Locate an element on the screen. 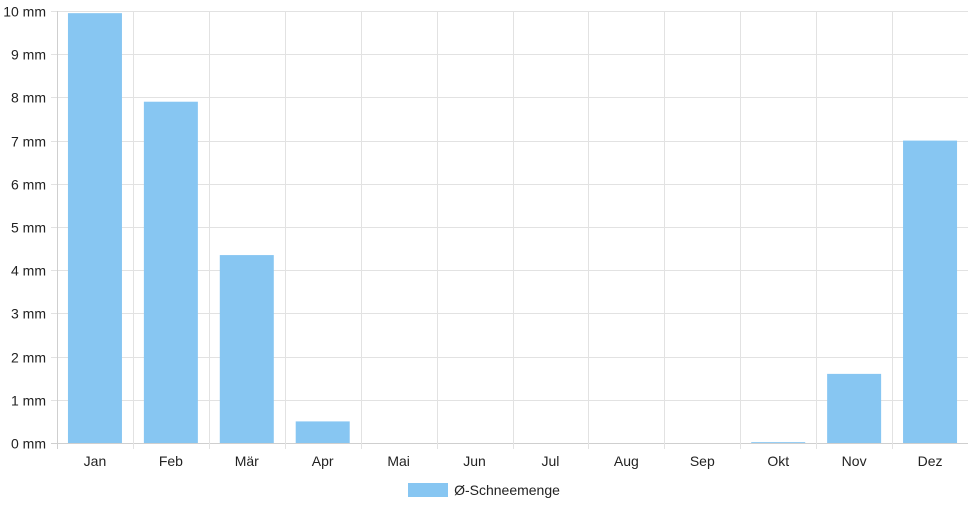 This screenshot has height=513, width=968. x-tick-label: Feb is located at coordinates (171, 461).